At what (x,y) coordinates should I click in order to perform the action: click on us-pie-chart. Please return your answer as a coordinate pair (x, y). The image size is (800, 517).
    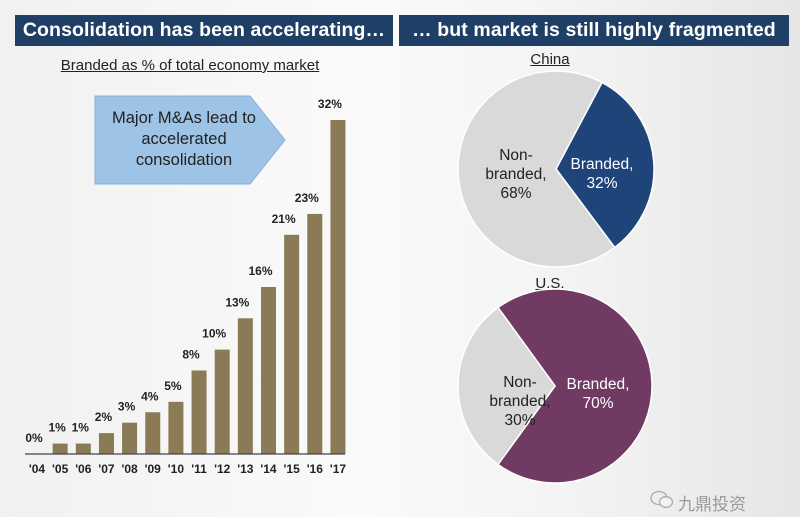
    Looking at the image, I should click on (555, 386).